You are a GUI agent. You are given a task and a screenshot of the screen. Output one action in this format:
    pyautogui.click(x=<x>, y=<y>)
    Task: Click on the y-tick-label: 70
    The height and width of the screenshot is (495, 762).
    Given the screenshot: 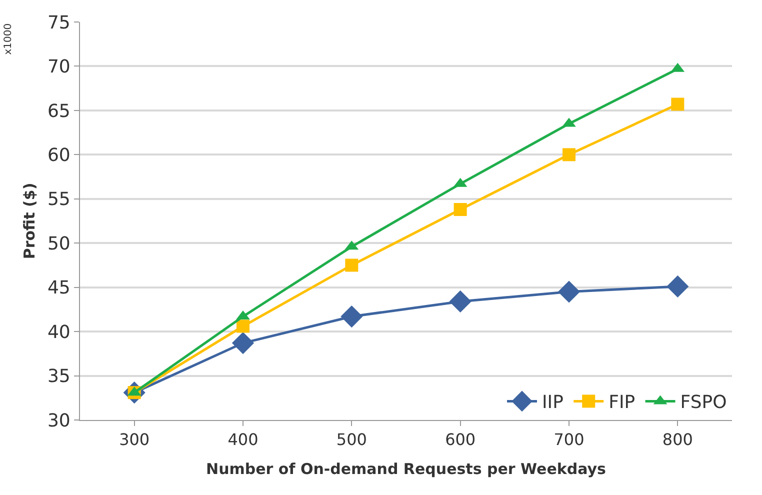 What is the action you would take?
    pyautogui.click(x=58, y=67)
    